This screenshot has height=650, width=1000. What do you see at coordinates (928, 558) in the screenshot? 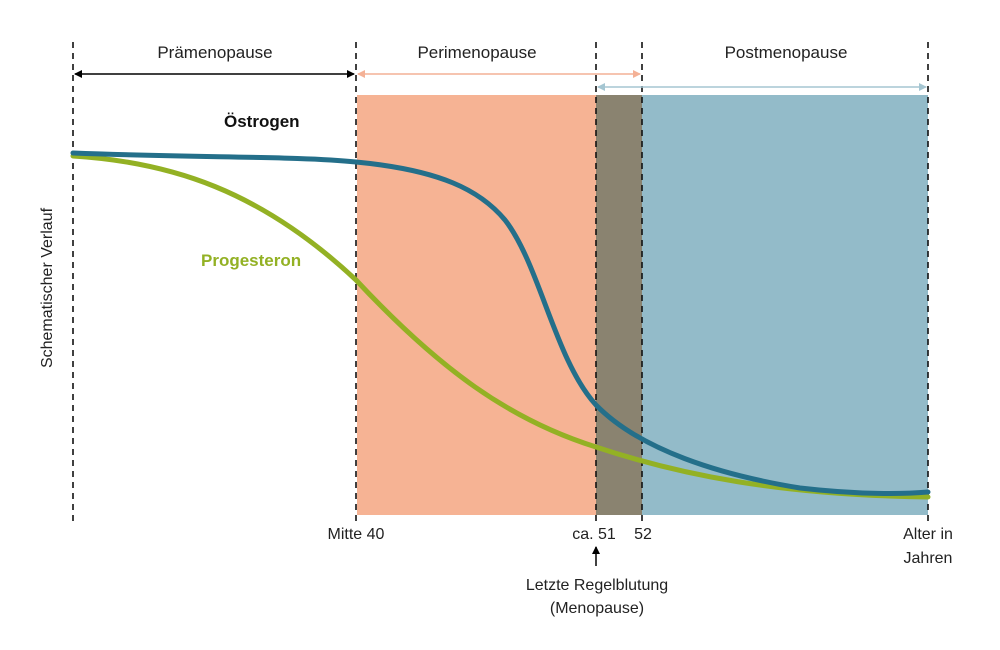
I see `x-axis-label-line-2: Jahren` at bounding box center [928, 558].